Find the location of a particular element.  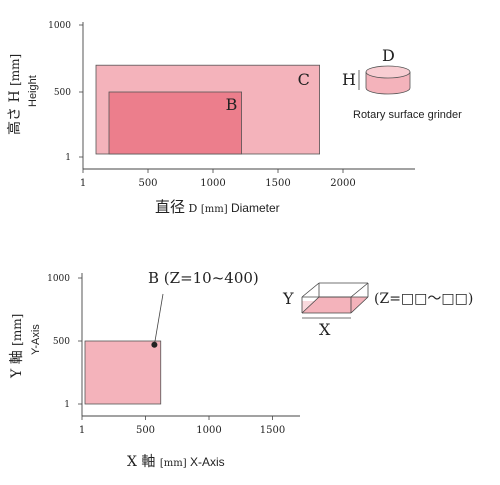

box-front-fill is located at coordinates (326, 307).